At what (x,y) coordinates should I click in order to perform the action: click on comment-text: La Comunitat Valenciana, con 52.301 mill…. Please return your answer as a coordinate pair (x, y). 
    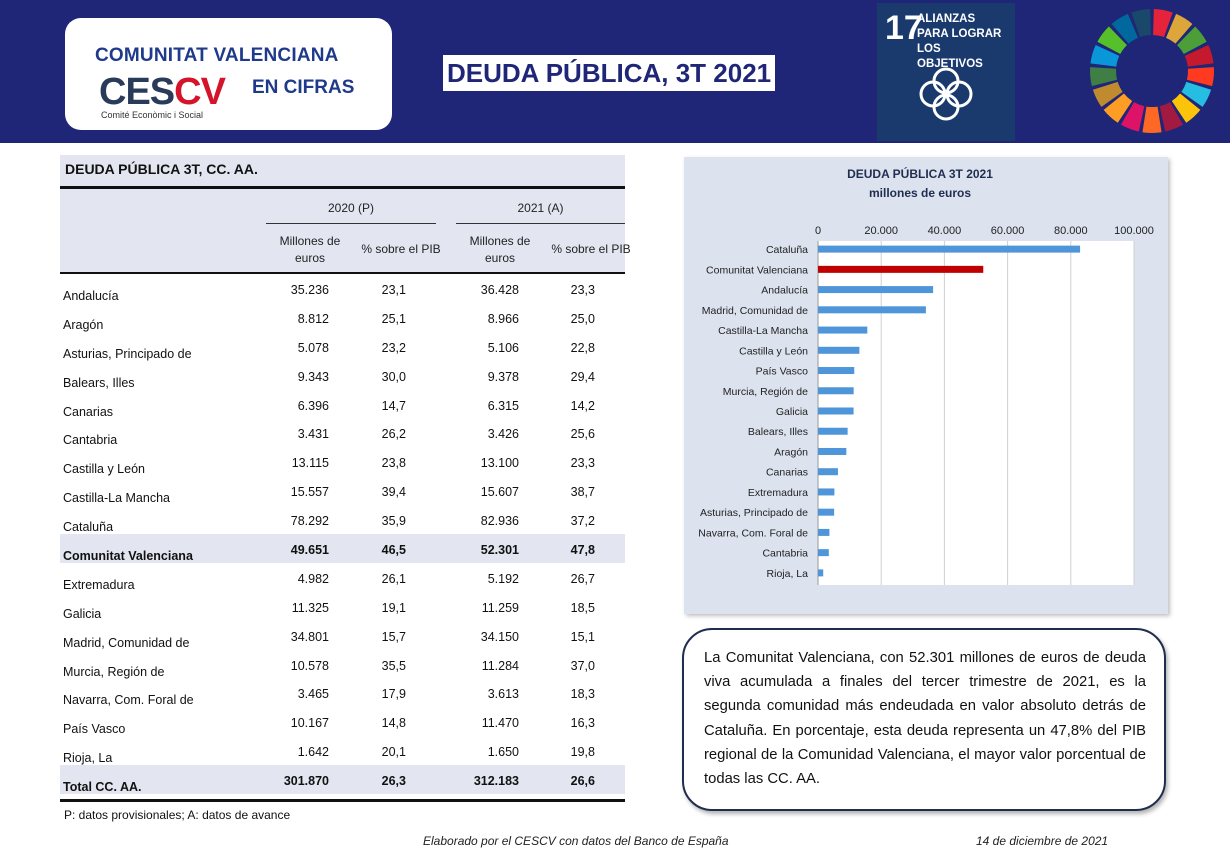
    Looking at the image, I should click on (925, 719).